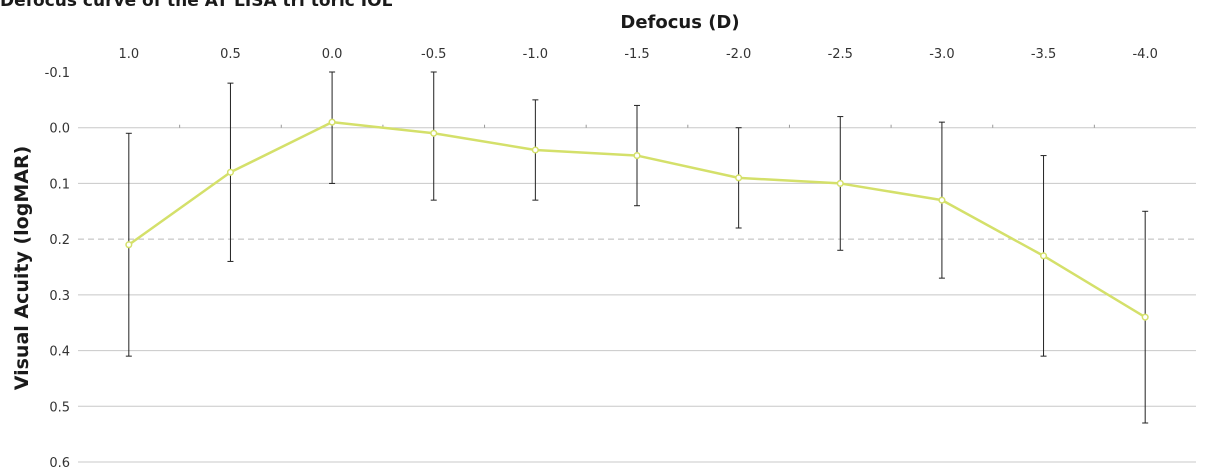  I want to click on x-tick-label: 1.0, so click(128, 54).